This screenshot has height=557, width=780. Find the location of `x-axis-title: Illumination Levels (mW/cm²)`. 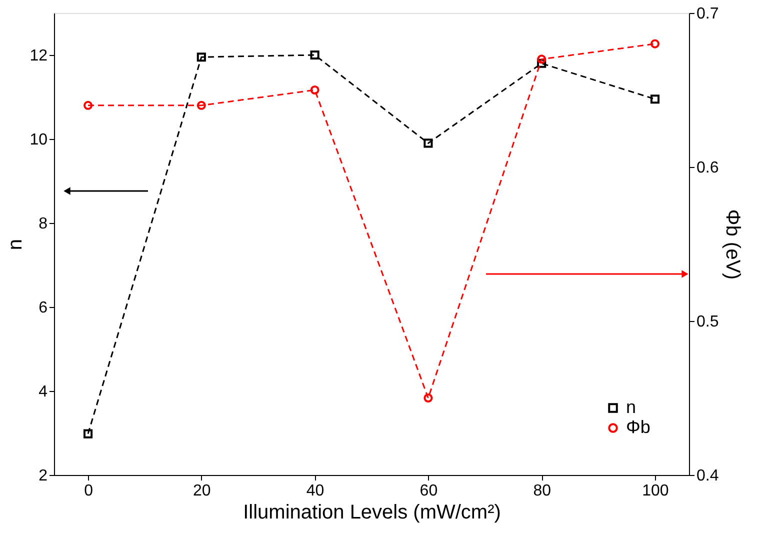

x-axis-title: Illumination Levels (mW/cm²) is located at coordinates (372, 513).